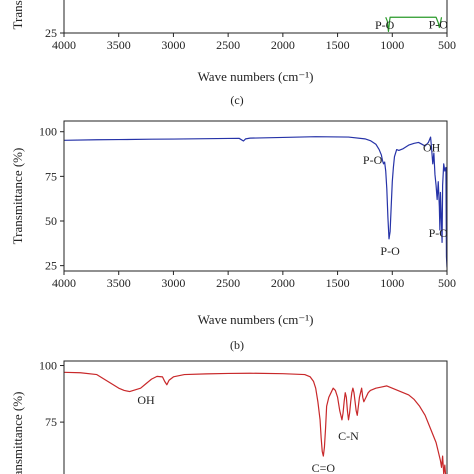 The image size is (474, 474). What do you see at coordinates (17, 14) in the screenshot?
I see `y-axis-label: Transe` at bounding box center [17, 14].